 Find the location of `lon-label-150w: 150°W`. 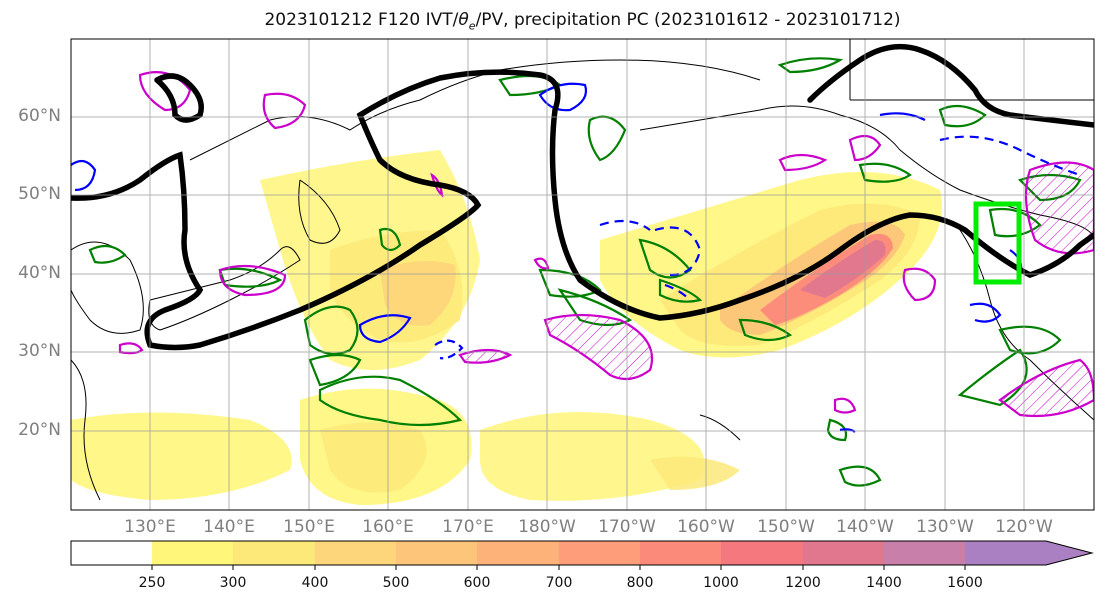

lon-label-150w: 150°W is located at coordinates (786, 527).